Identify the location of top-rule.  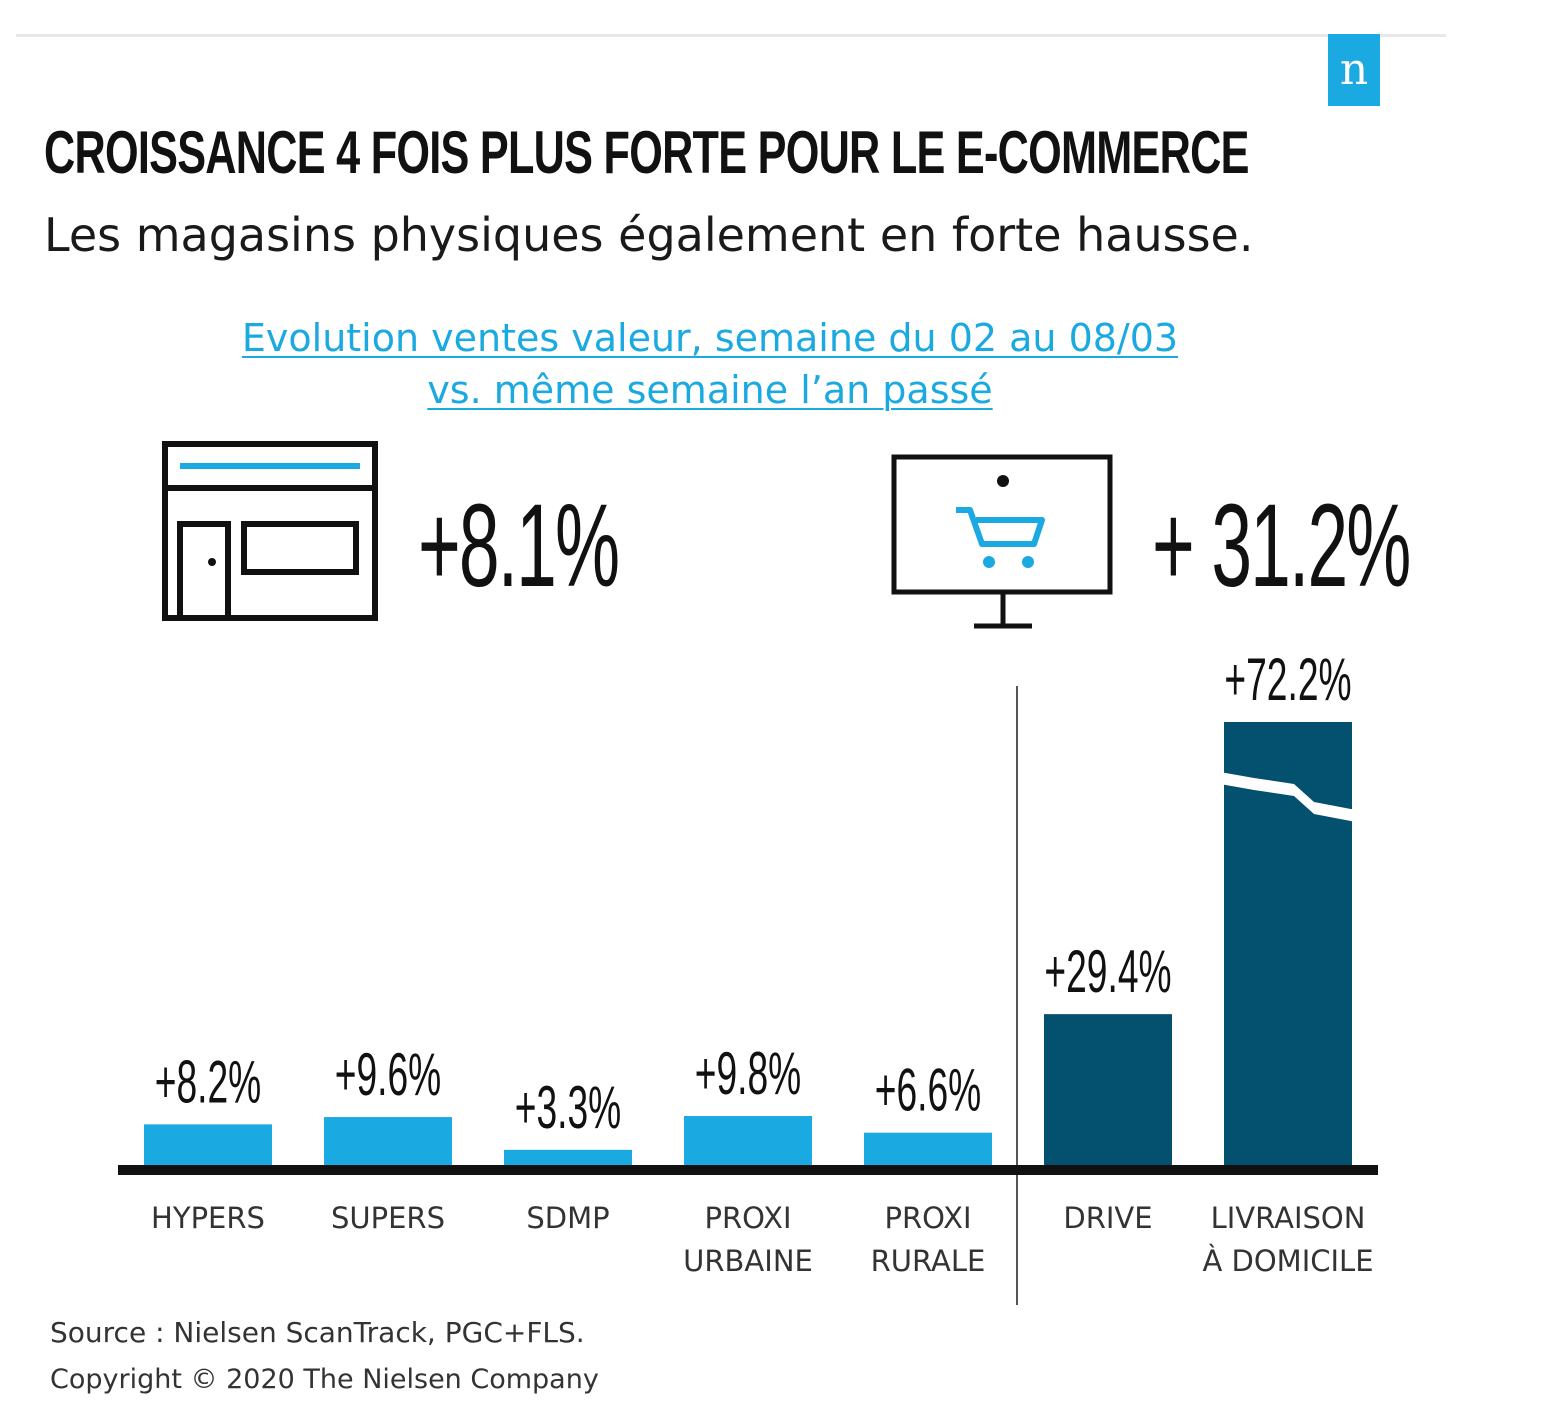
(731, 35).